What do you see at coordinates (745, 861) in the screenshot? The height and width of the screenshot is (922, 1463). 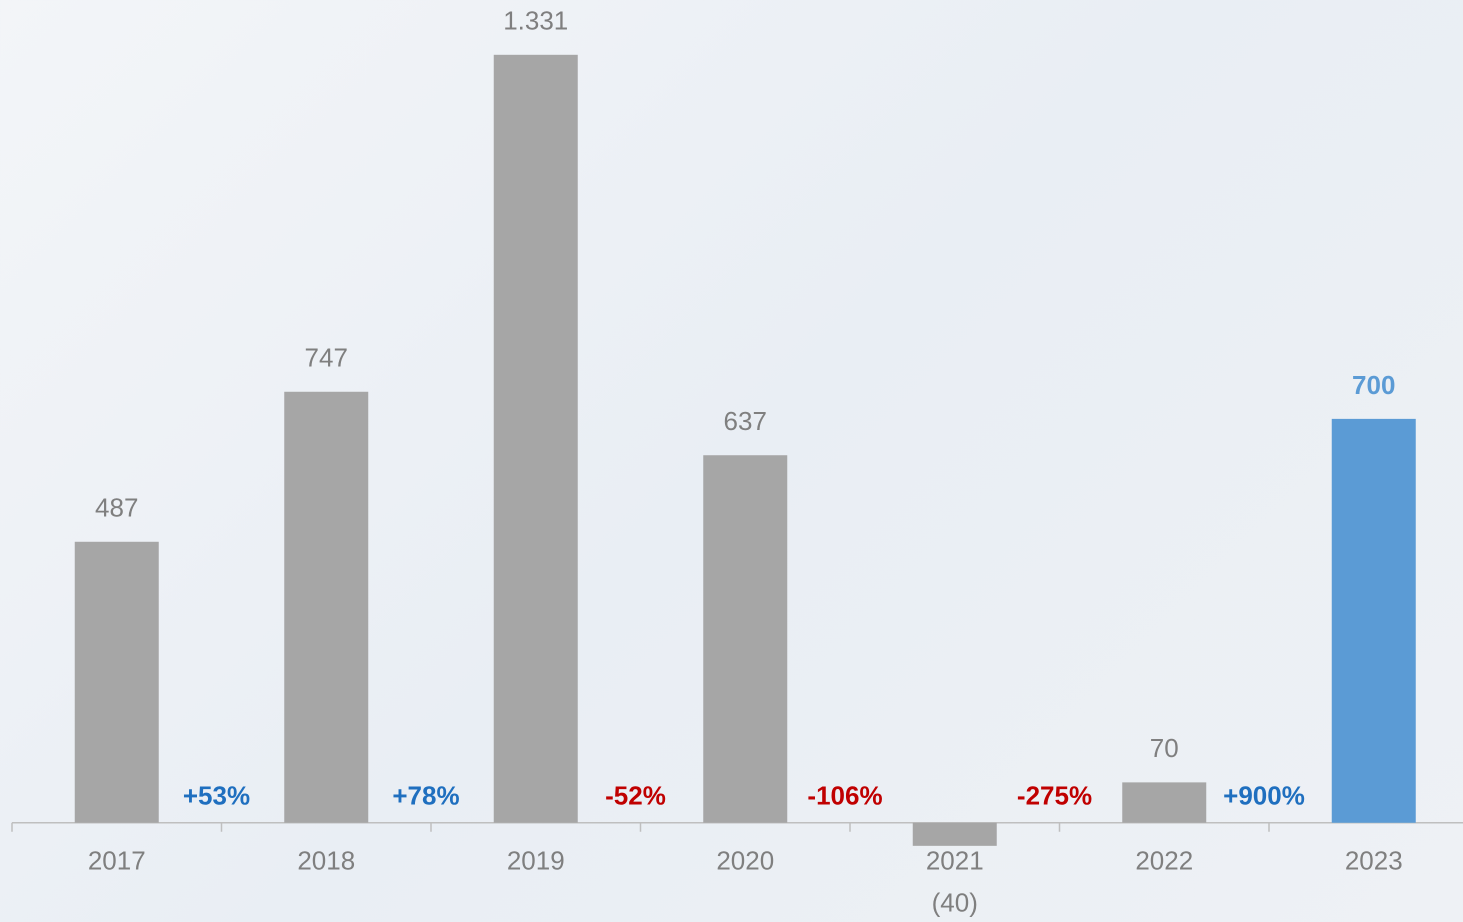 I see `x-tick-label: 2020` at bounding box center [745, 861].